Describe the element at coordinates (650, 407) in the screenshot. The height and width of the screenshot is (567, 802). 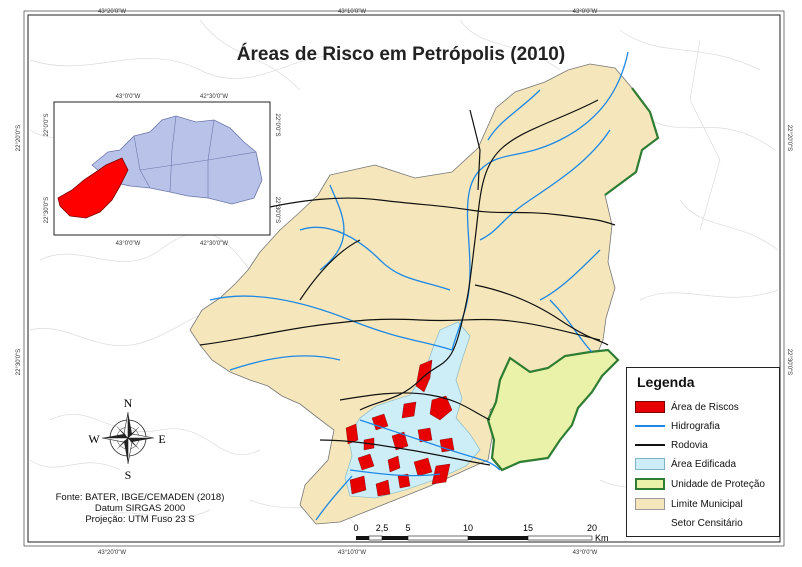
I see `risk-swatch` at that location.